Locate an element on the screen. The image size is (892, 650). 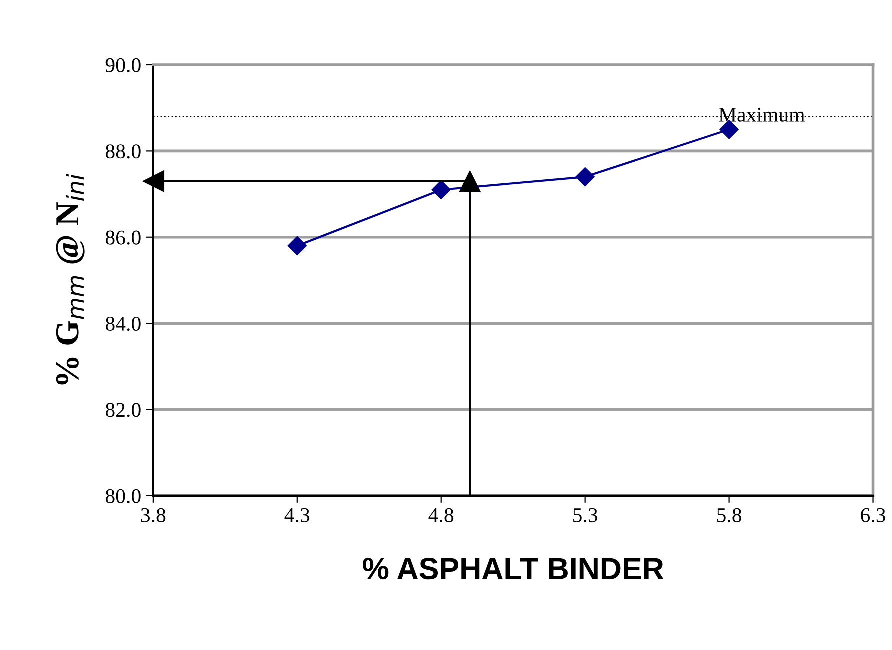
x-tick-label: 3.8 is located at coordinates (153, 515).